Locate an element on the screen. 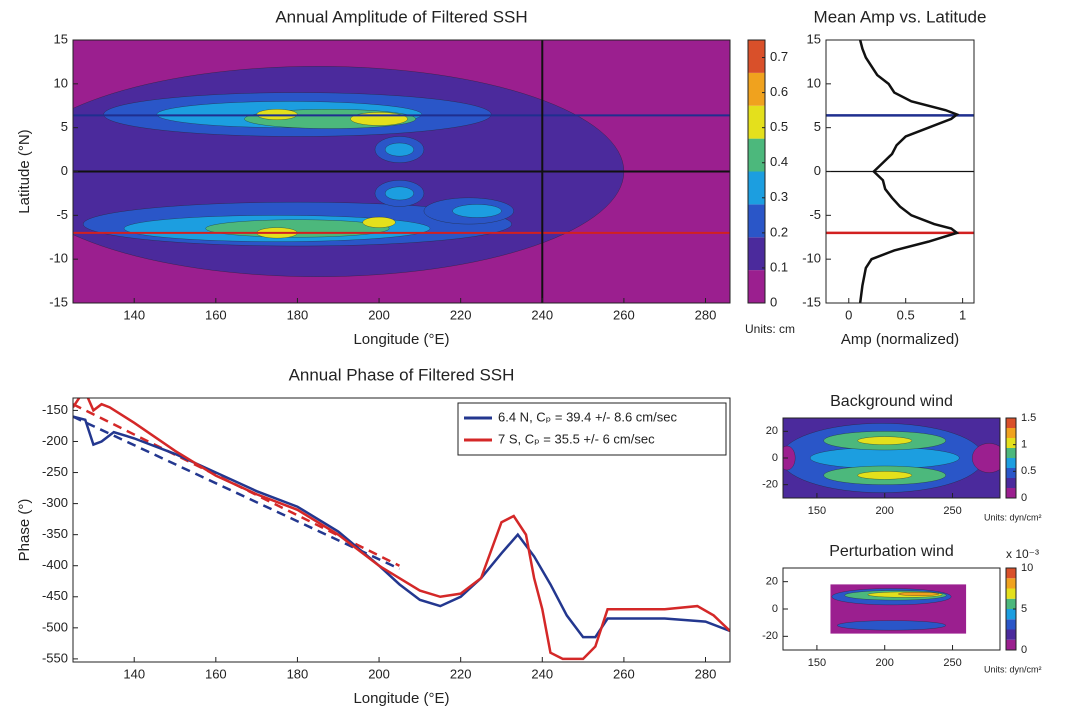 The width and height of the screenshot is (1066, 711). plot-area is located at coordinates (900, 171).